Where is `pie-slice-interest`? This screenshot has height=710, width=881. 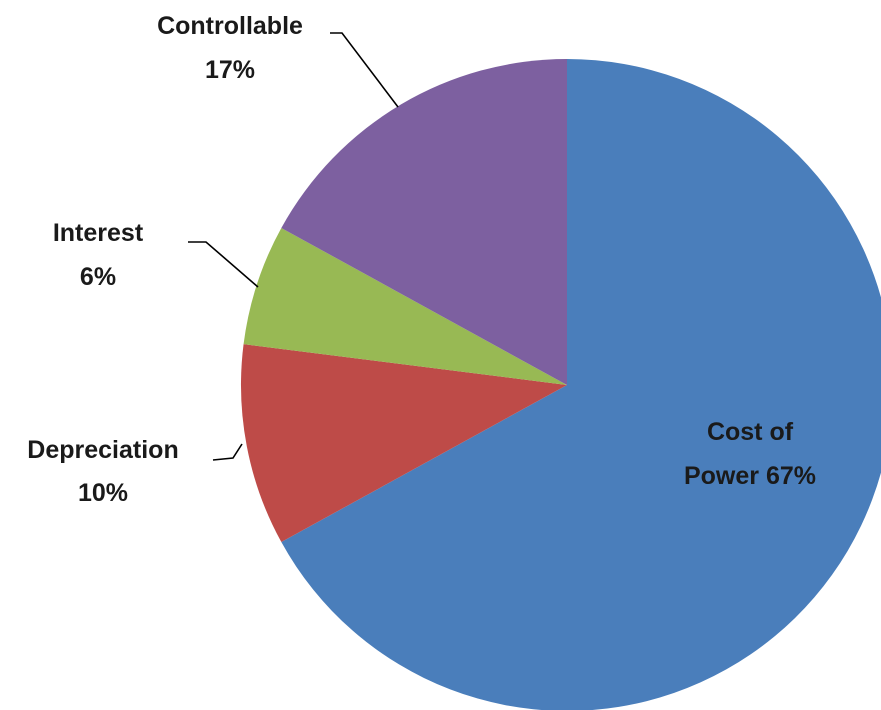
pie-slice-interest is located at coordinates (405, 306).